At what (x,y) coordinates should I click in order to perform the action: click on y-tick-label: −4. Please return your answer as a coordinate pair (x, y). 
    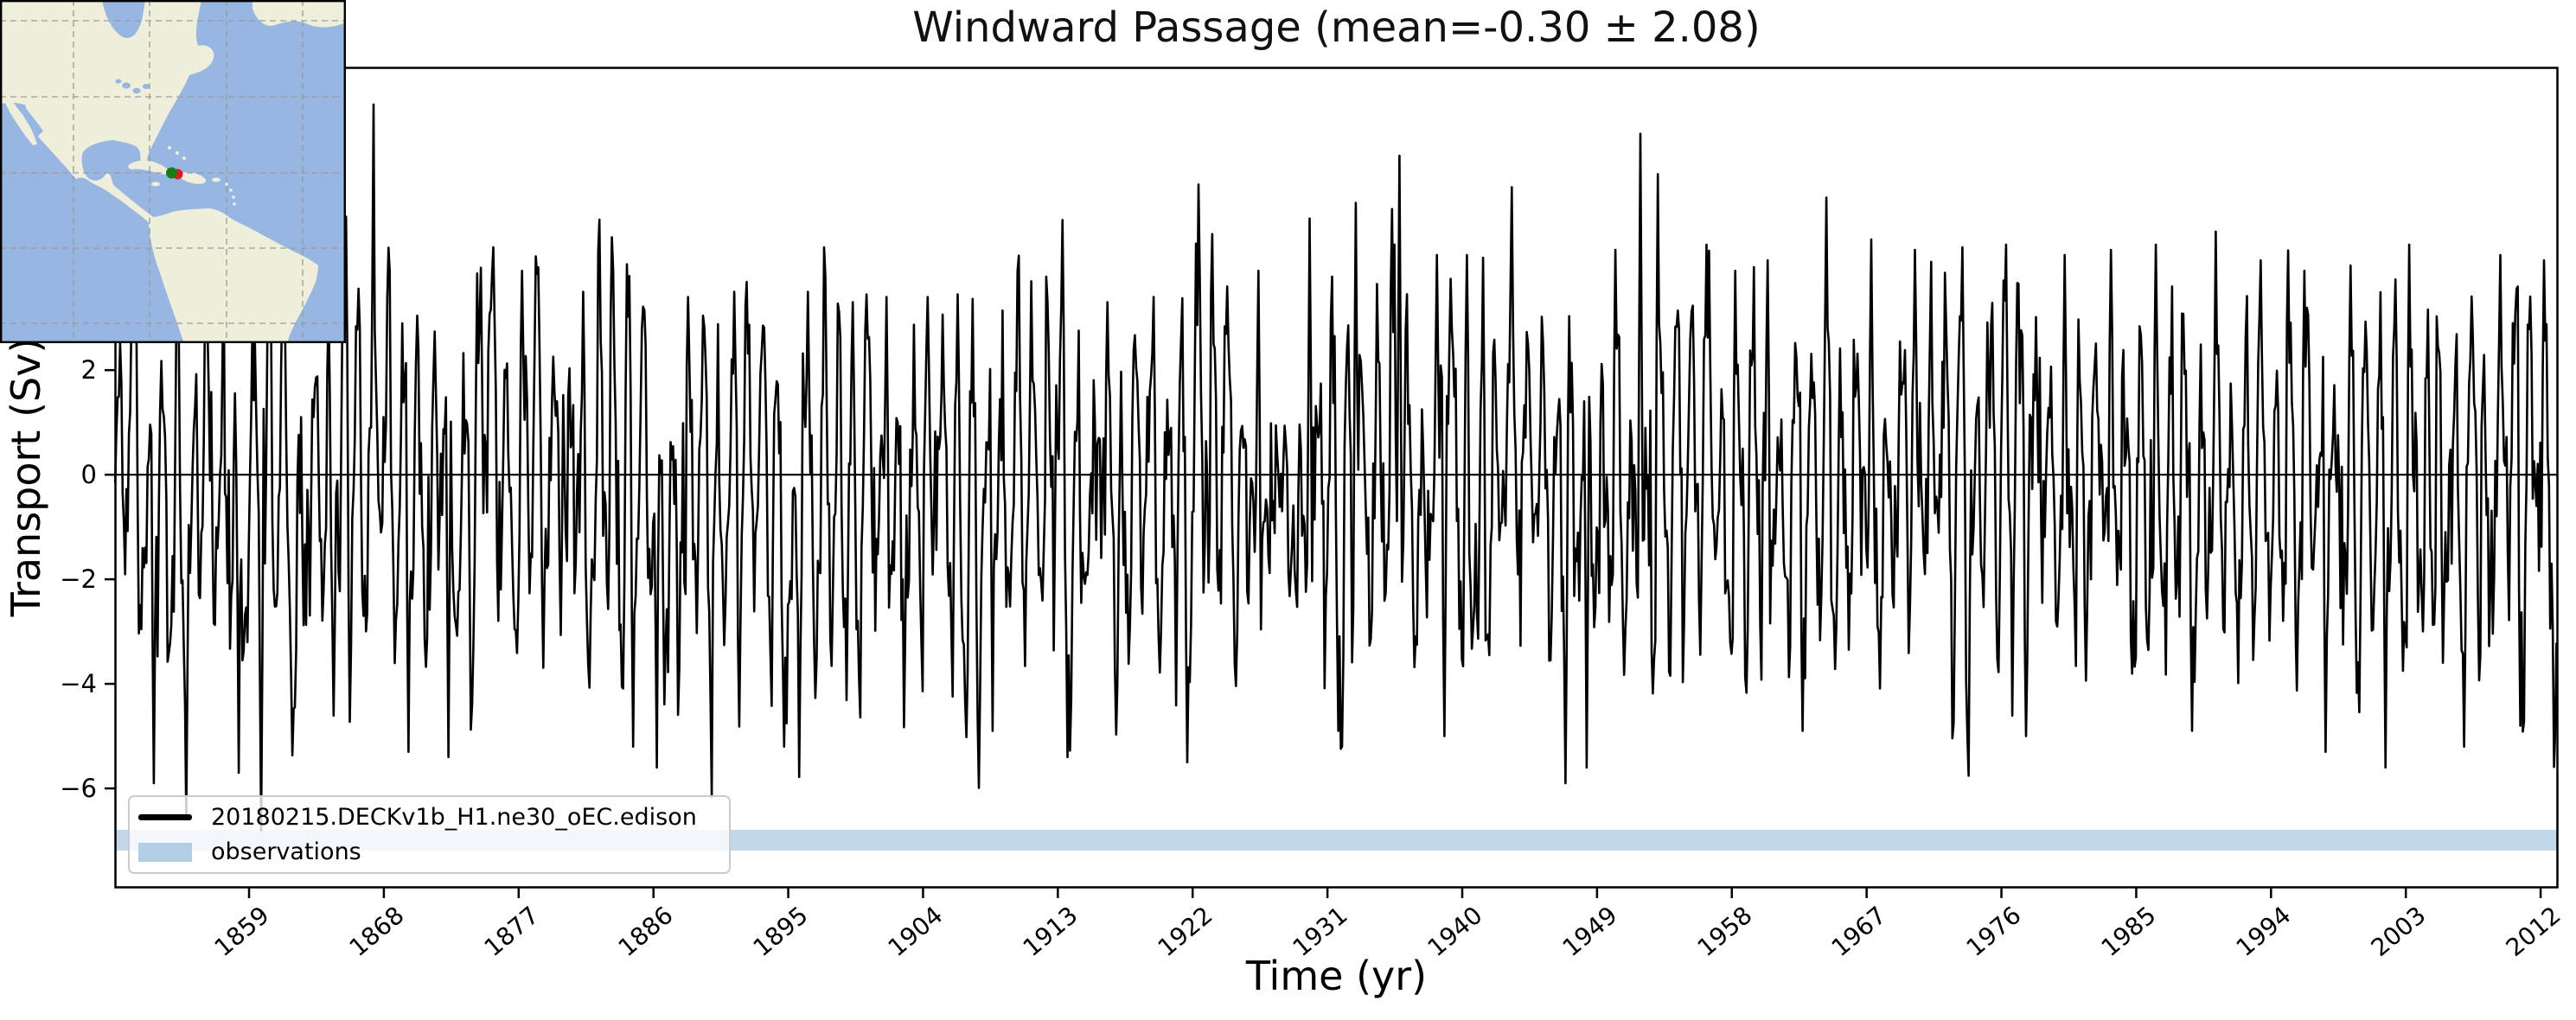
    Looking at the image, I should click on (78, 684).